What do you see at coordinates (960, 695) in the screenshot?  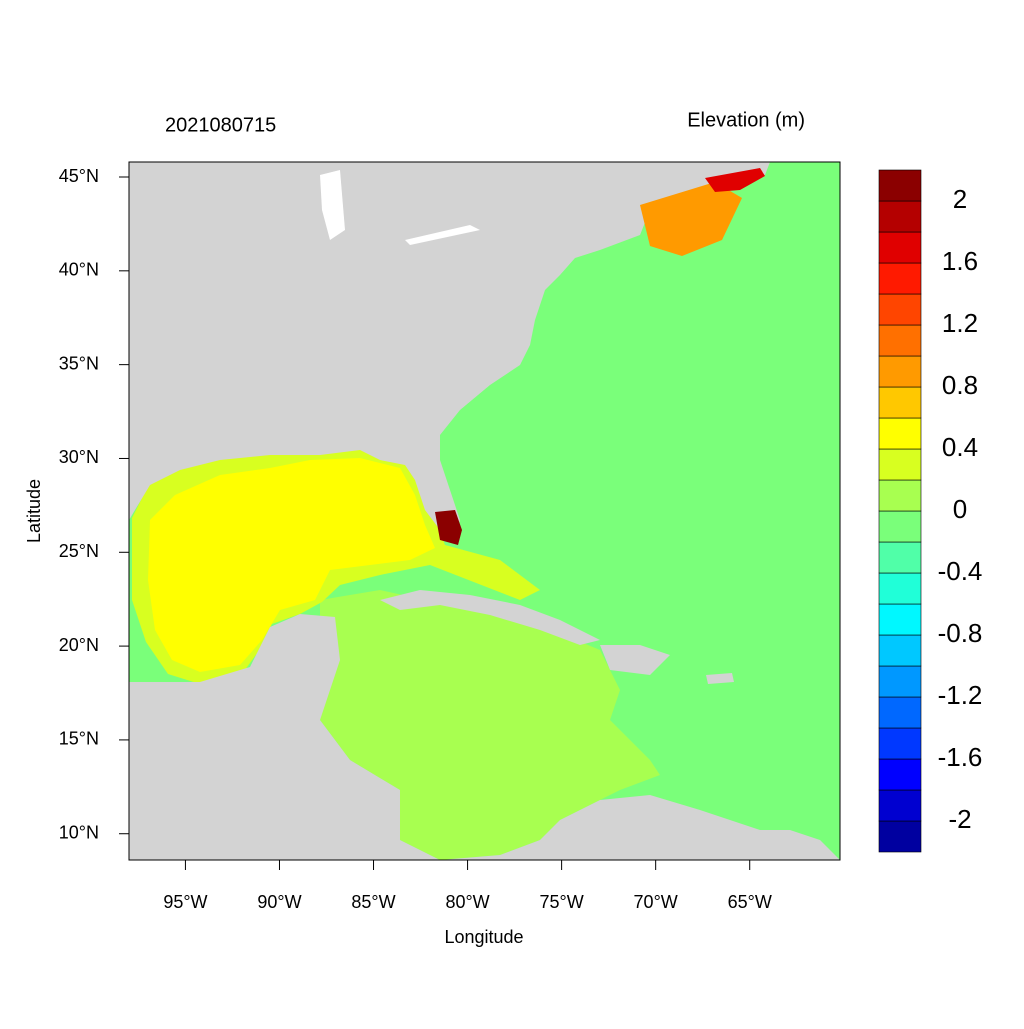 I see `colorbar-label: -1.2` at bounding box center [960, 695].